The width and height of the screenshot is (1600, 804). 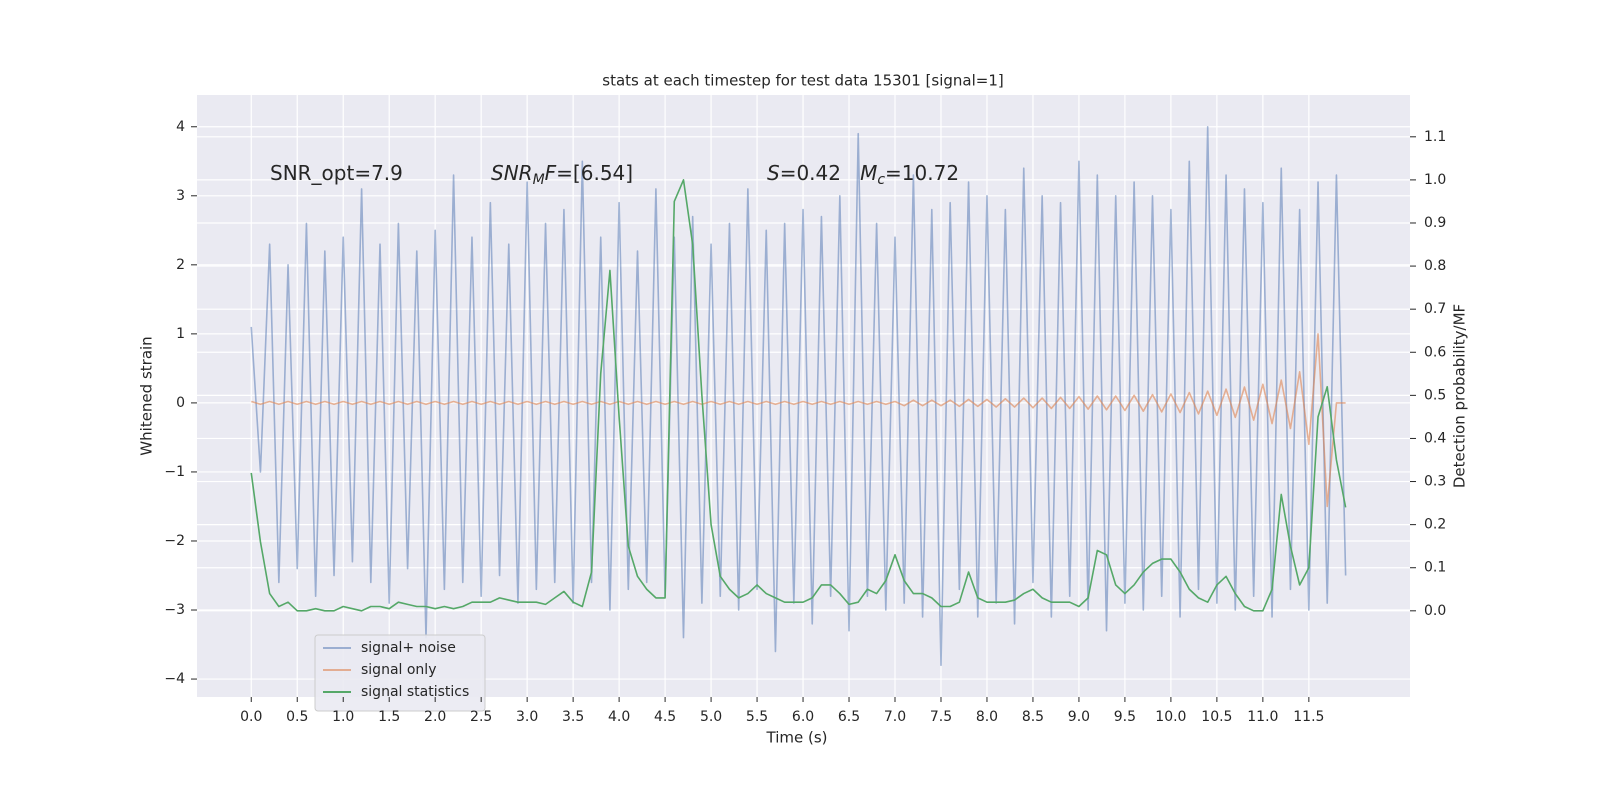 I want to click on x-tick-label: 2.5, so click(x=481, y=717).